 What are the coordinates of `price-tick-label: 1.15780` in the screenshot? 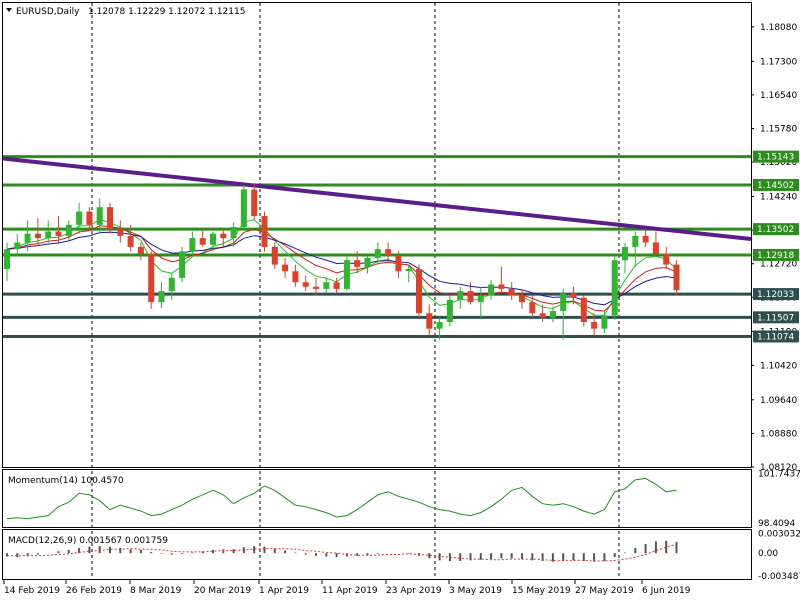 It's located at (778, 130).